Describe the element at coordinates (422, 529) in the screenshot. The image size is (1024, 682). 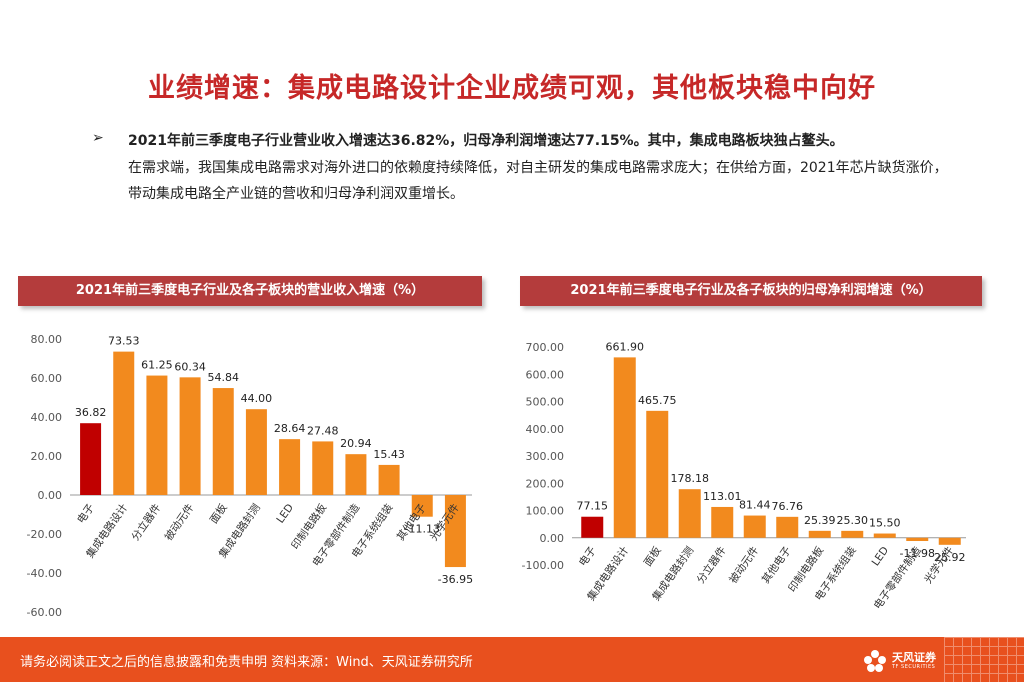
I see `data-label: -11.13` at that location.